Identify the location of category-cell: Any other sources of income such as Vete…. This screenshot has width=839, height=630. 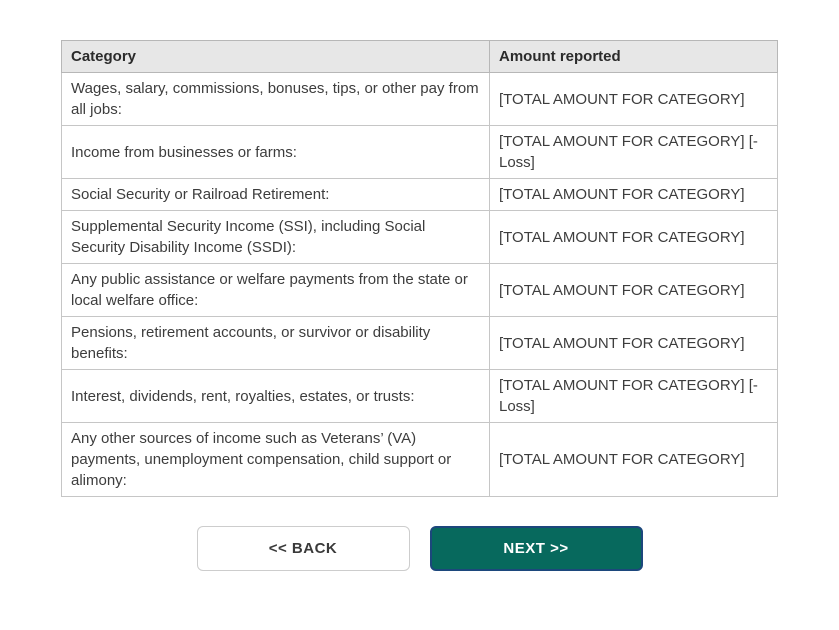
(275, 459).